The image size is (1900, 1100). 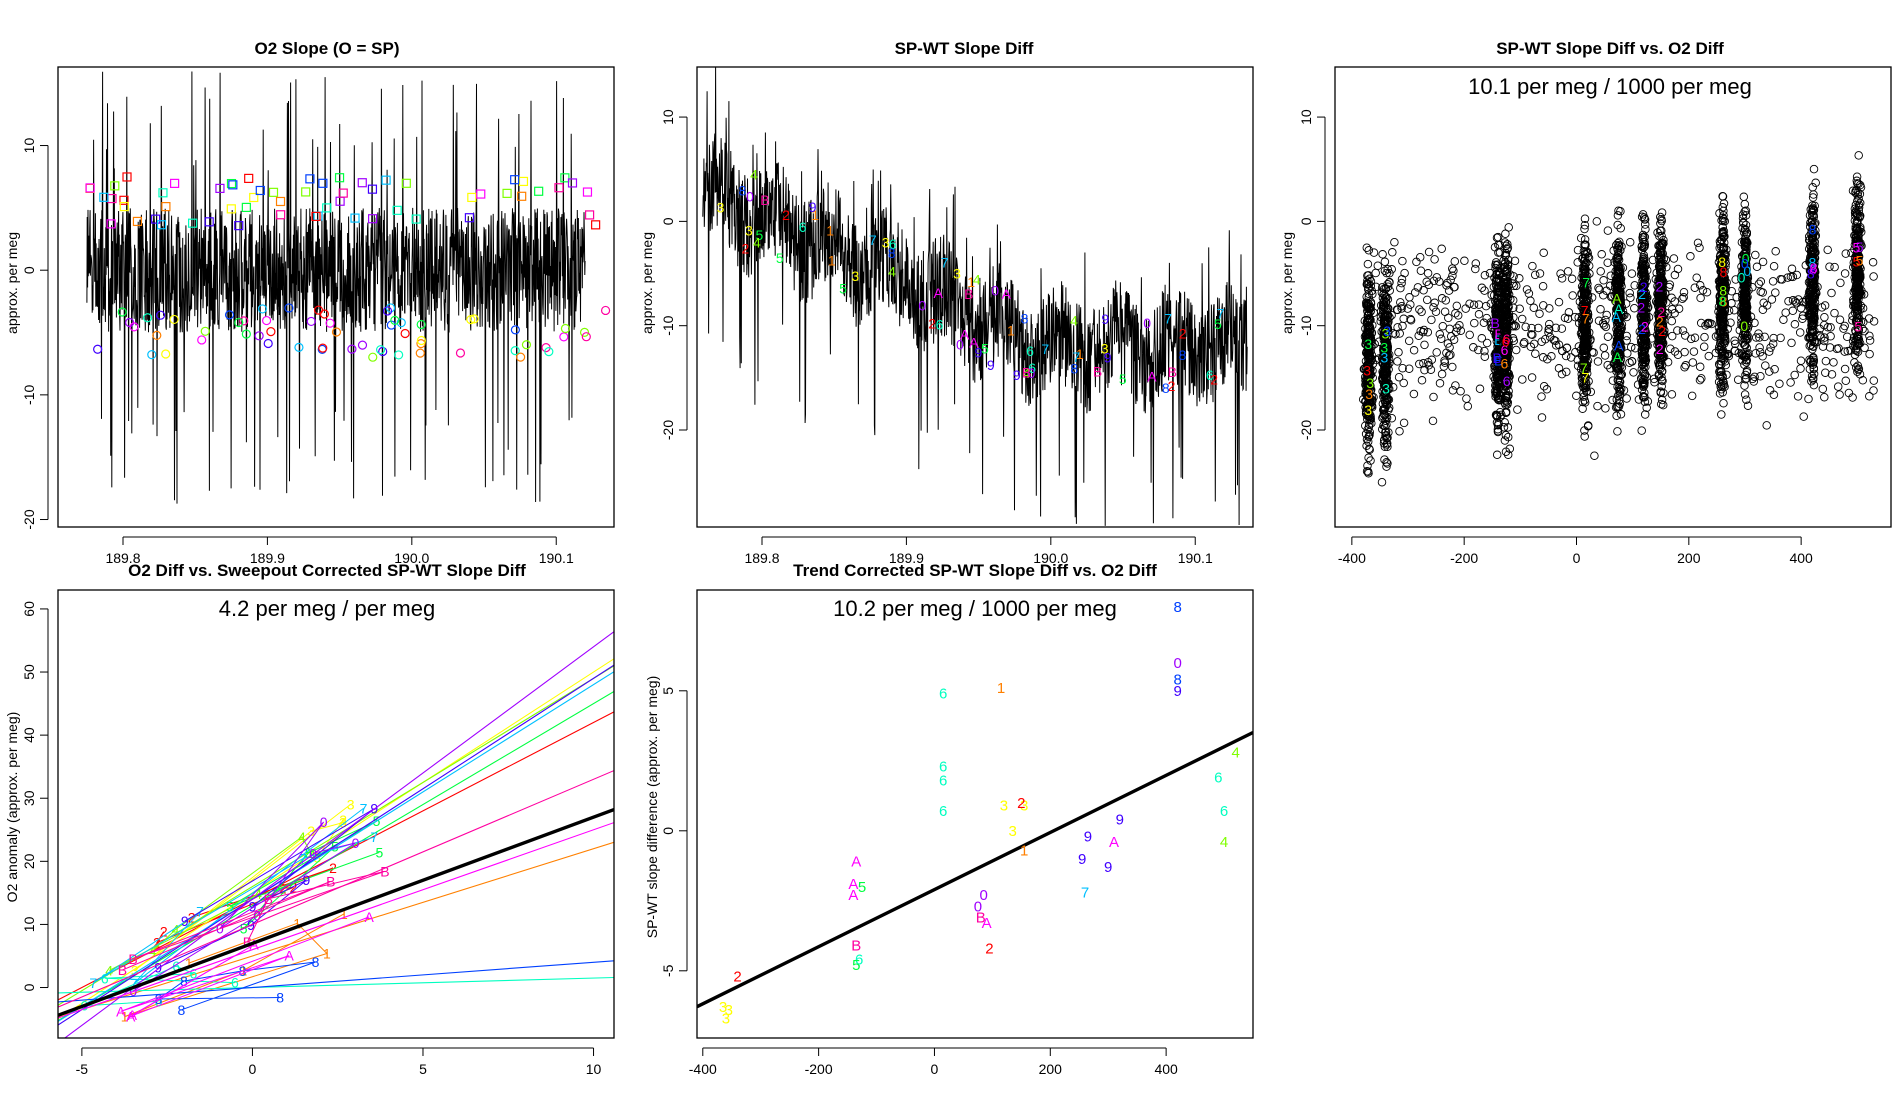 What do you see at coordinates (668, 970) in the screenshot?
I see `y-tick-label: -5` at bounding box center [668, 970].